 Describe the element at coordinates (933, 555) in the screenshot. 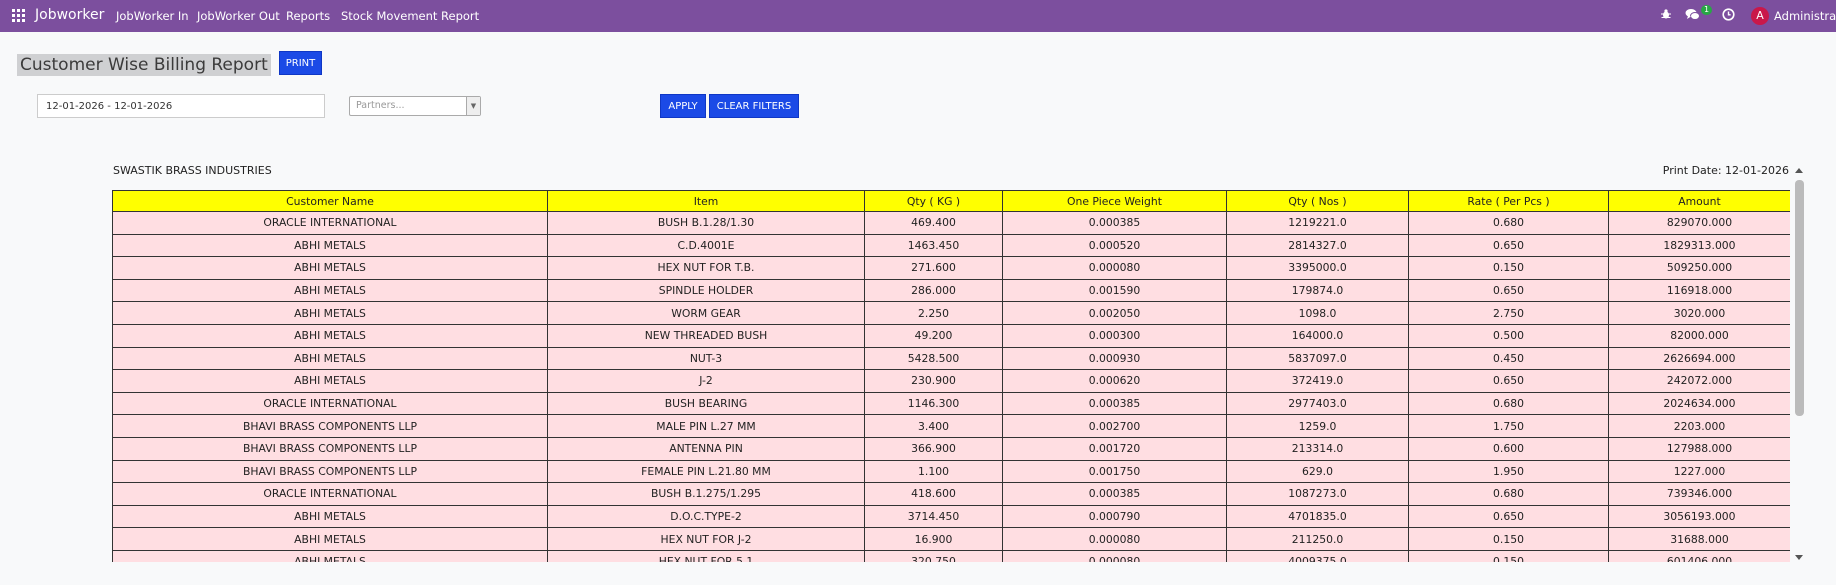

I see `table-cell: 320.750` at that location.